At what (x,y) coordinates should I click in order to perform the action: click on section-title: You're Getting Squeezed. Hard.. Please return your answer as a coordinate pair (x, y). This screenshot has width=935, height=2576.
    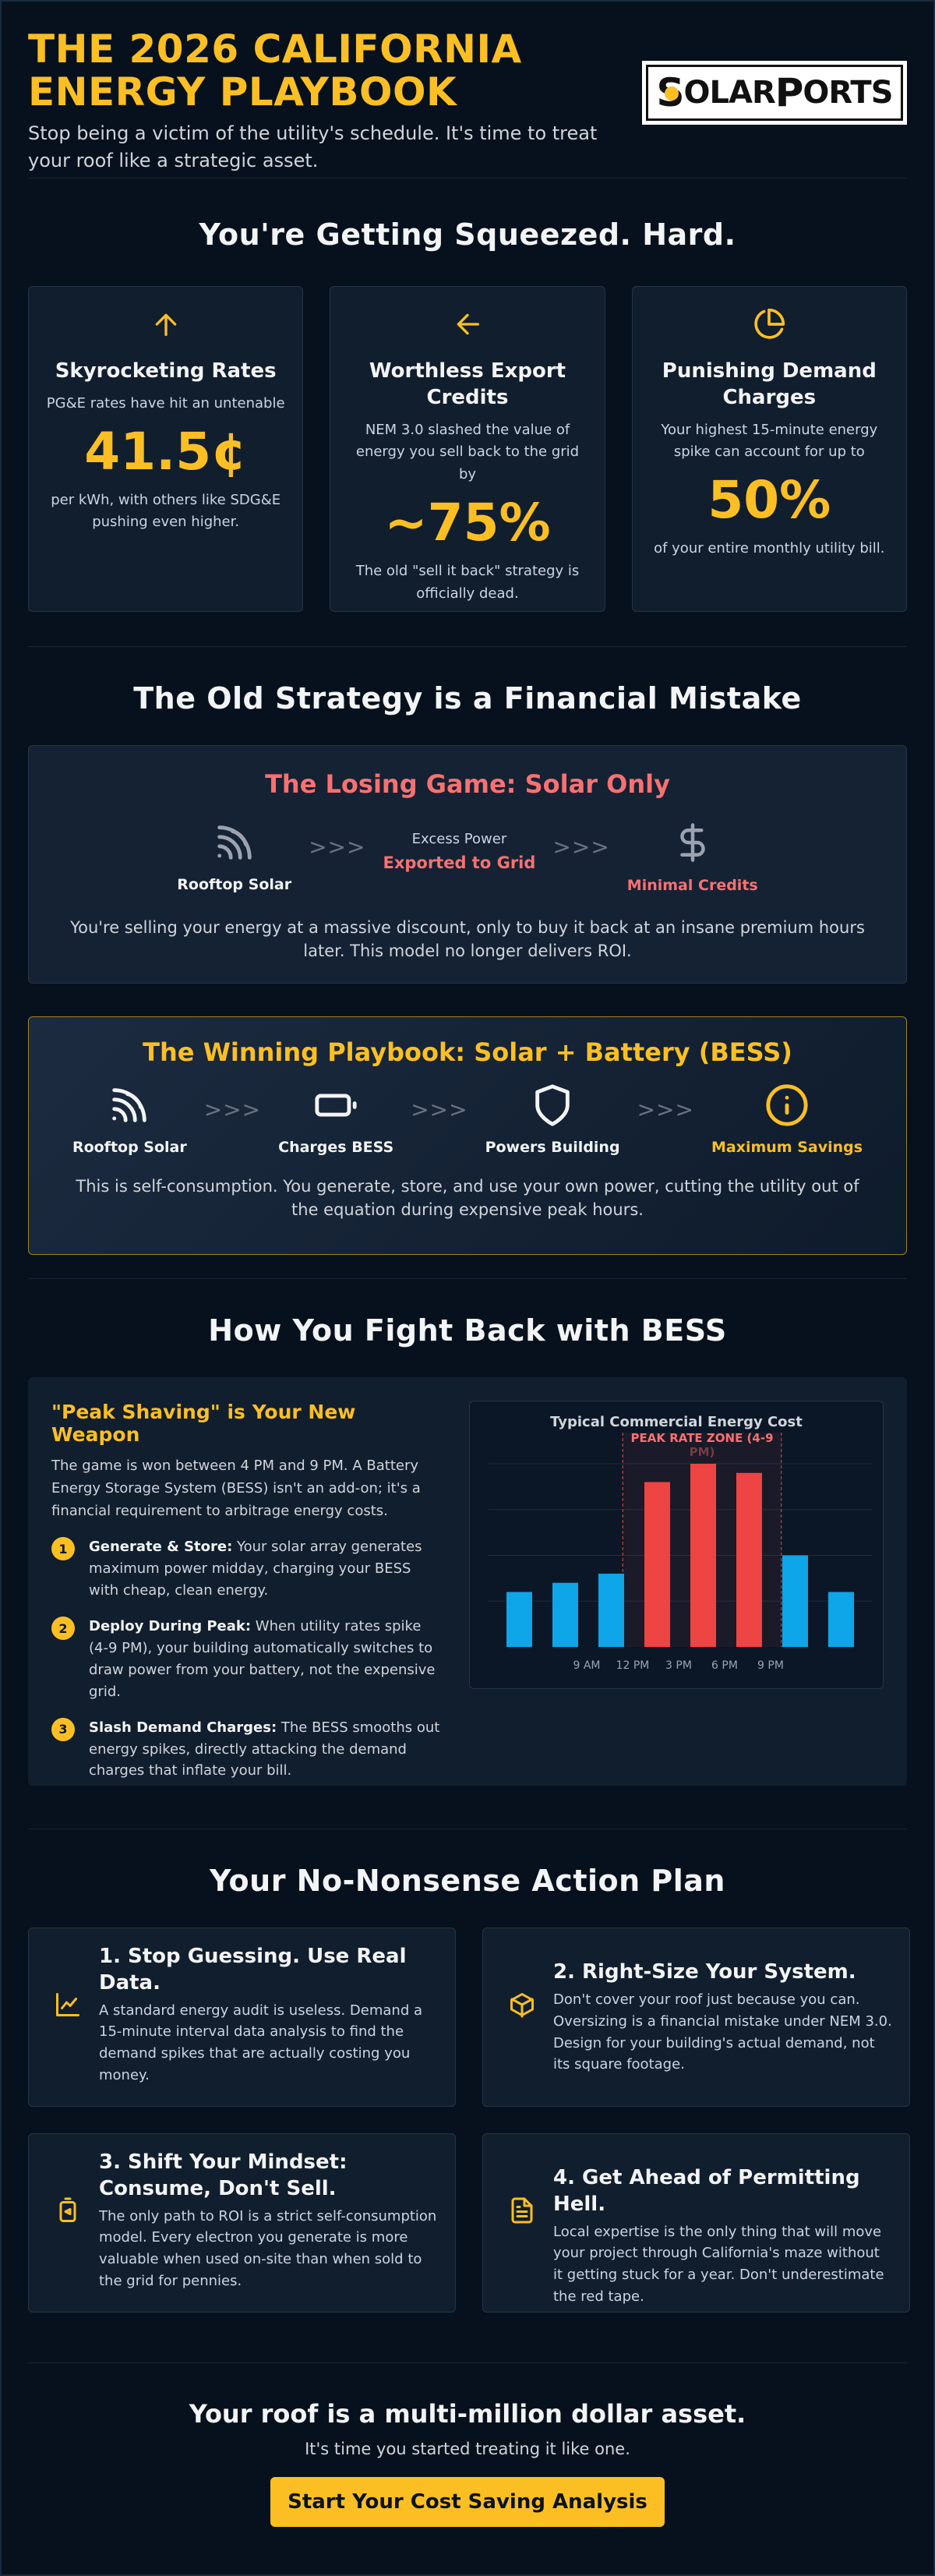
    Looking at the image, I should click on (467, 234).